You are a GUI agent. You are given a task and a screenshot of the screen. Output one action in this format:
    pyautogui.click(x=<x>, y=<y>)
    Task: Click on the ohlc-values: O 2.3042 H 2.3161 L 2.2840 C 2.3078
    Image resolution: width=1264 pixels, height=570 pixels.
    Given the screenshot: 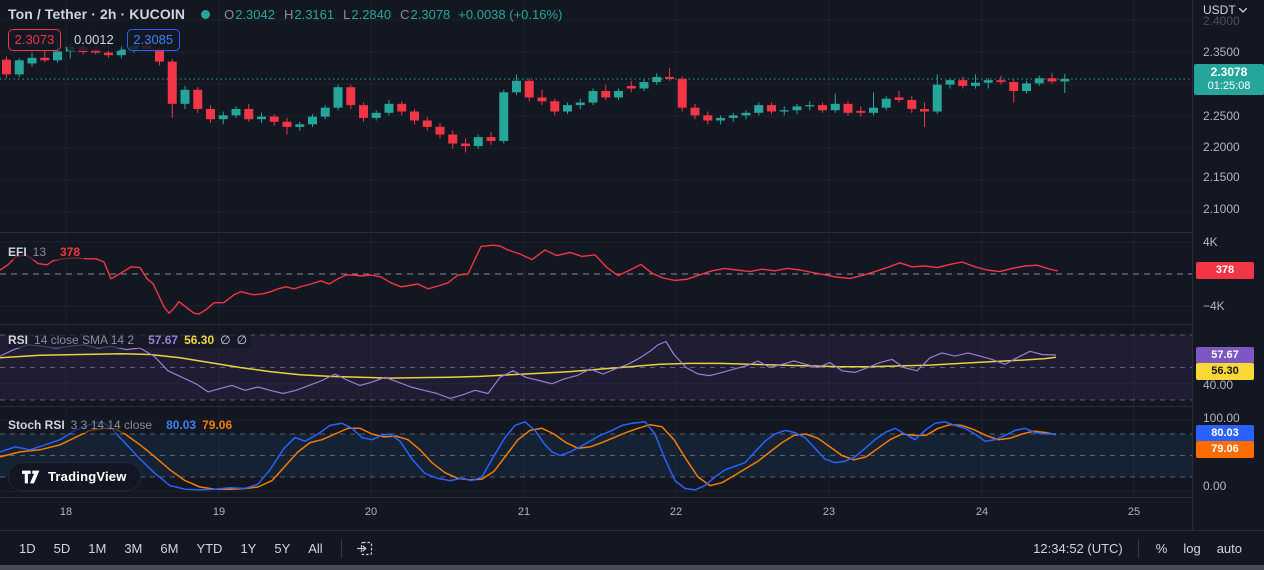 What is the action you would take?
    pyautogui.click(x=337, y=14)
    